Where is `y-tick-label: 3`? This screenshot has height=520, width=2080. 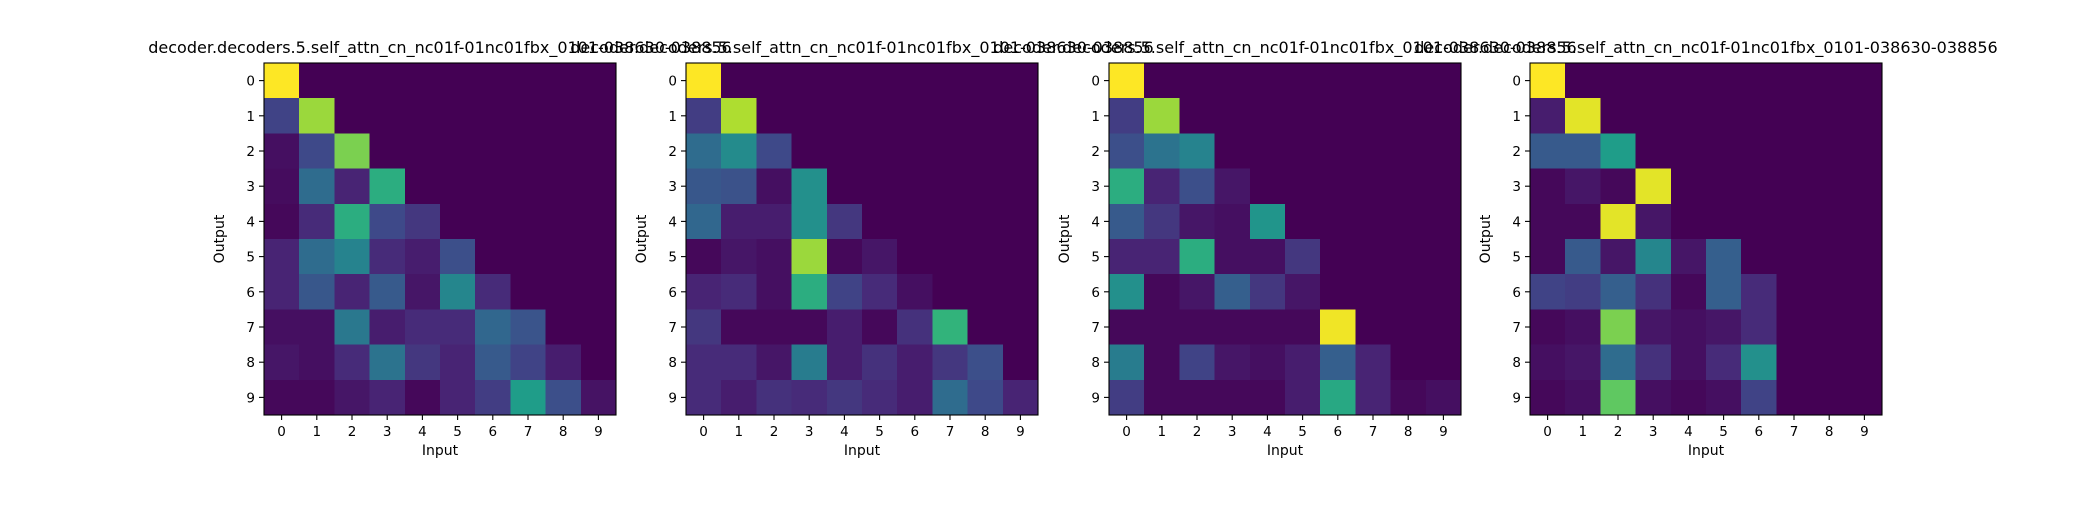 y-tick-label: 3 is located at coordinates (1516, 187).